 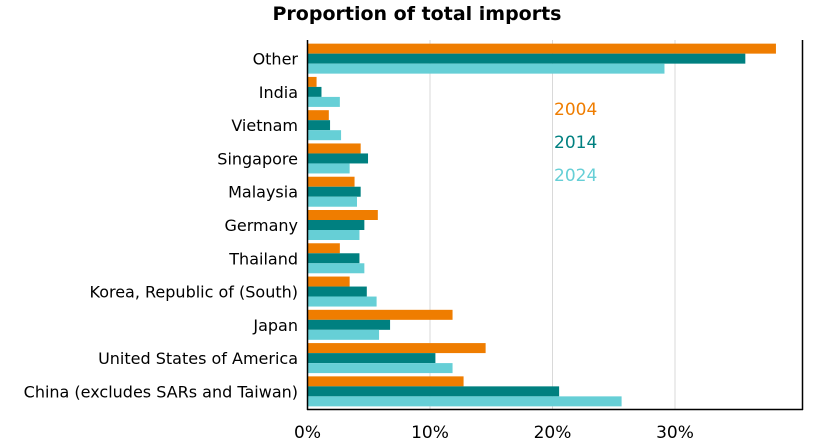 What do you see at coordinates (494, 433) in the screenshot?
I see `x-tick-labels: 0% 10% 20% 30%` at bounding box center [494, 433].